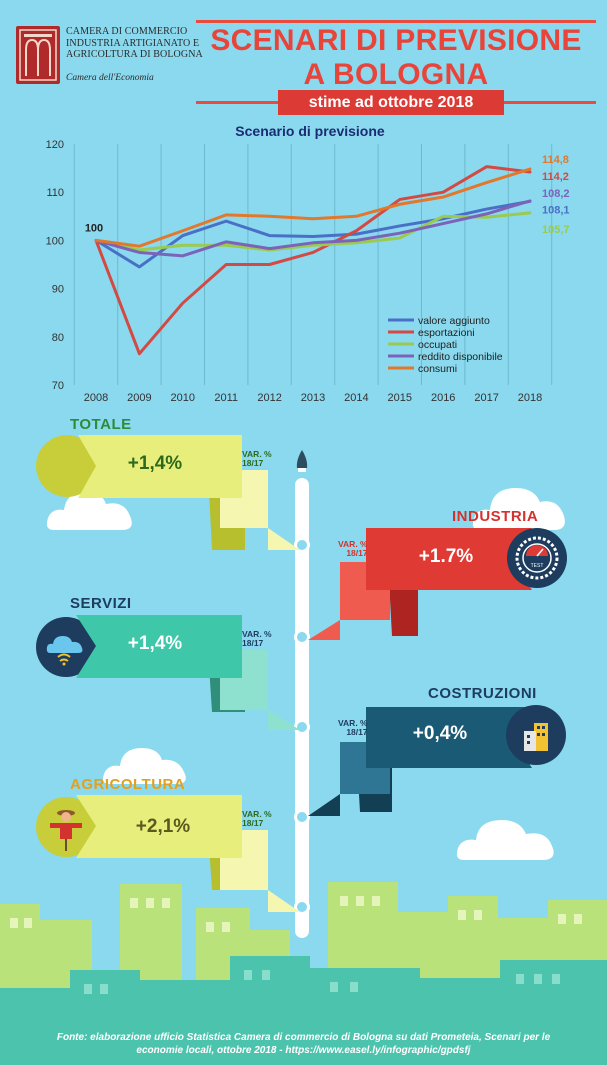 This screenshot has height=1065, width=607. Describe the element at coordinates (400, 398) in the screenshot. I see `x-tick-label: 2015` at that location.